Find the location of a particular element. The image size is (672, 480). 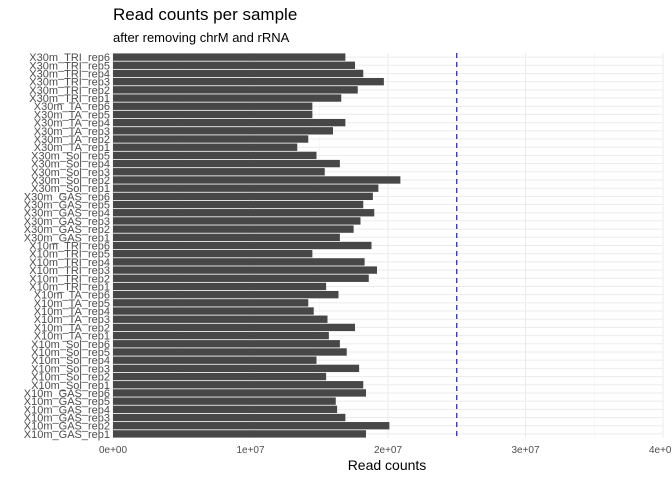

bar-X10m_GAS_rep5 is located at coordinates (224, 401).